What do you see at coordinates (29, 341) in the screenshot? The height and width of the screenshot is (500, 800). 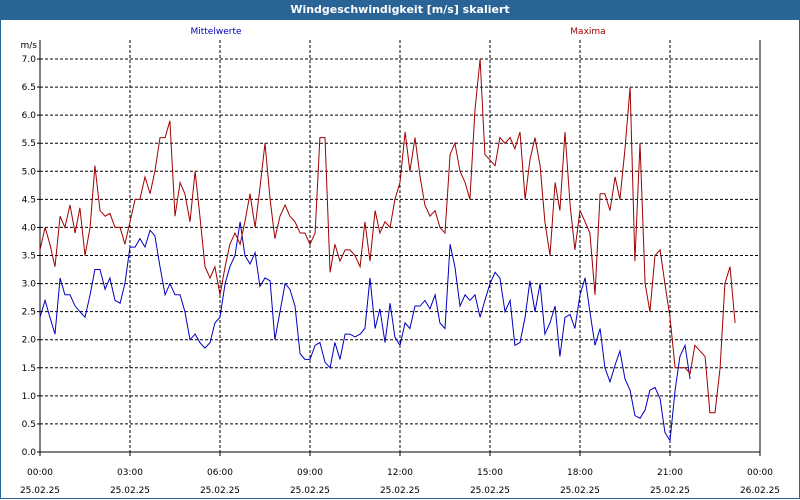 I see `y-tick-label: 2.0` at bounding box center [29, 341].